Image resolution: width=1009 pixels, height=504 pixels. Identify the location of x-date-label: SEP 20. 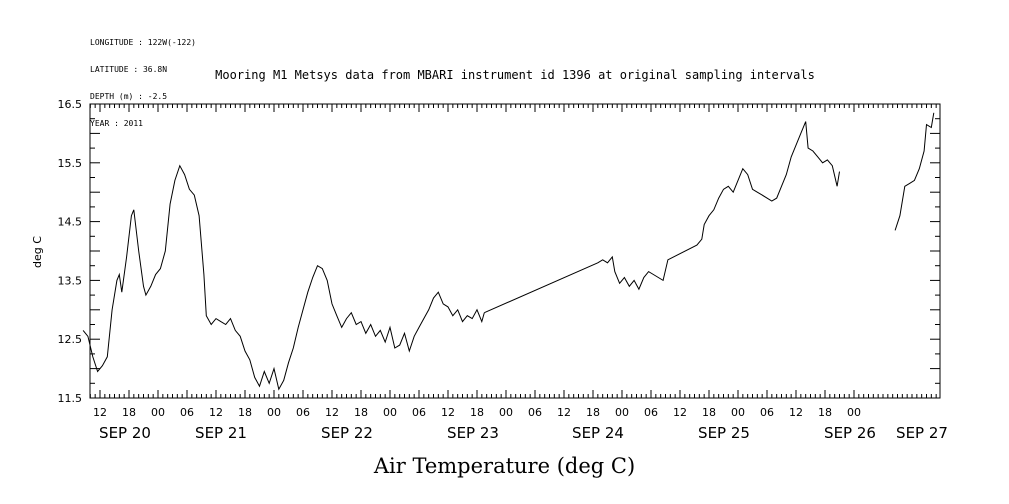
(125, 433).